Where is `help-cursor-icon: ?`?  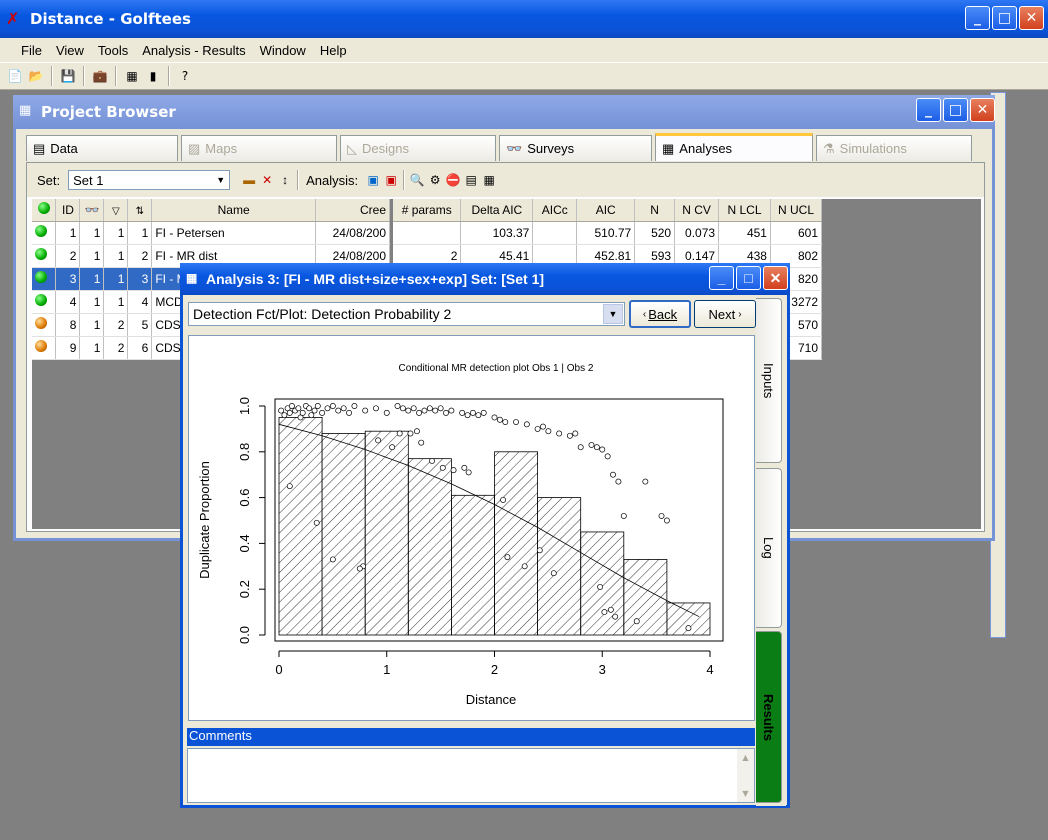
help-cursor-icon: ? is located at coordinates (185, 76).